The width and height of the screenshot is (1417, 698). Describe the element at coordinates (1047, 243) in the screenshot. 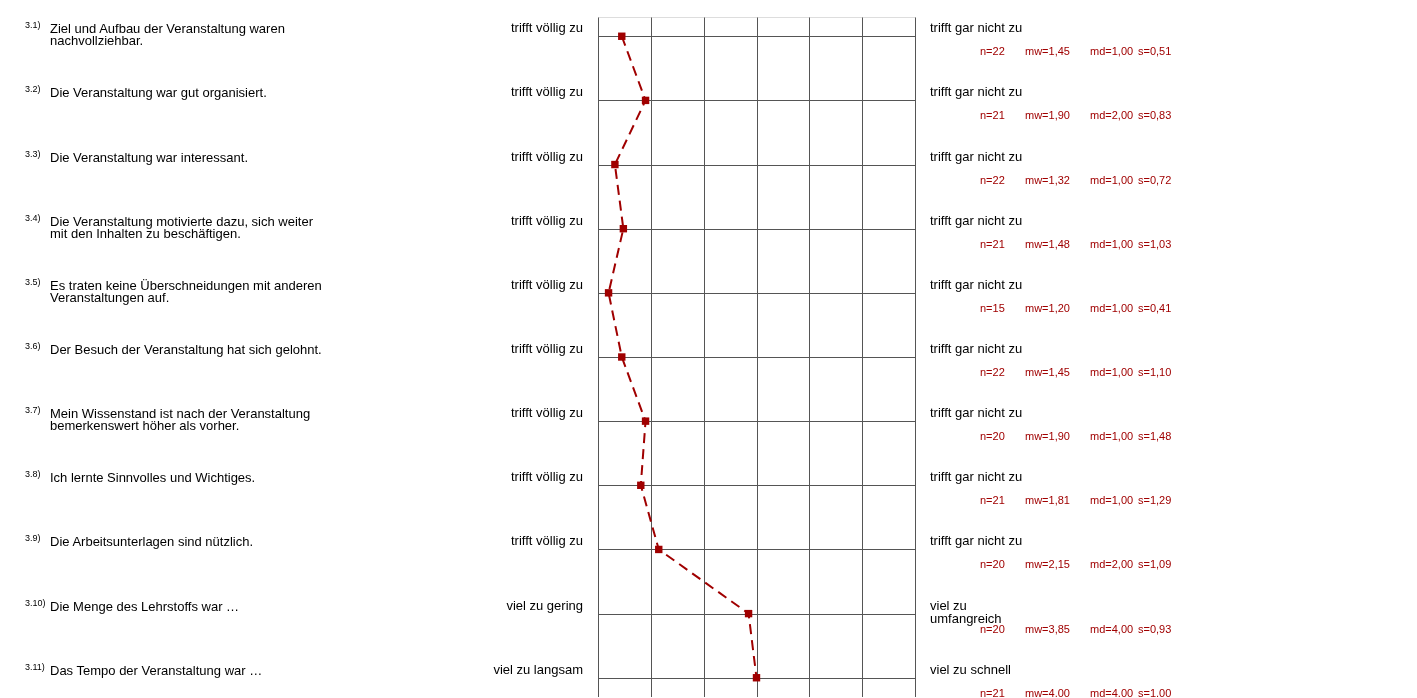

I see `data-label: mw=1,48` at that location.